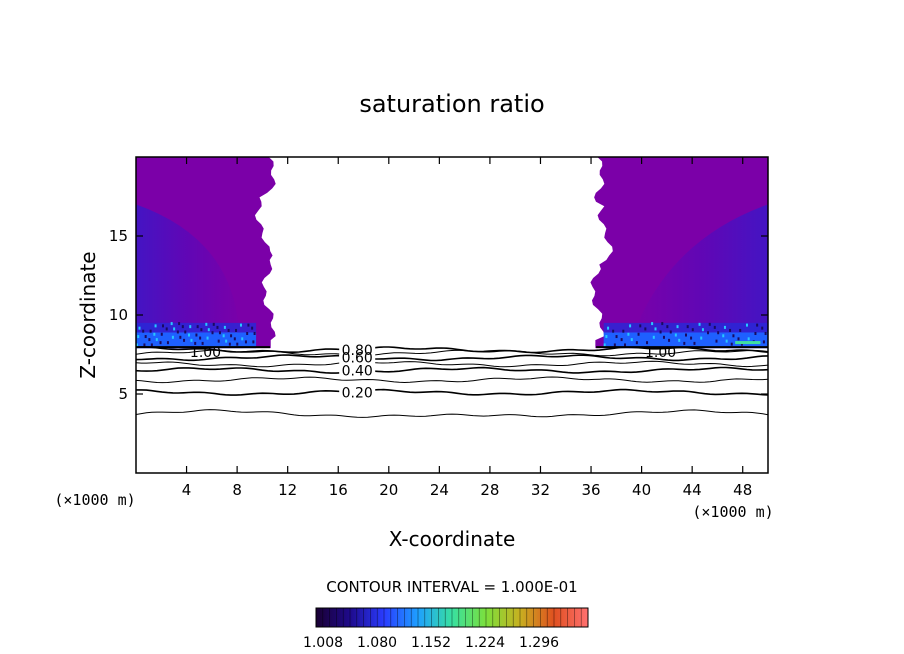 The width and height of the screenshot is (904, 654). I want to click on x-tick-label: 4, so click(187, 490).